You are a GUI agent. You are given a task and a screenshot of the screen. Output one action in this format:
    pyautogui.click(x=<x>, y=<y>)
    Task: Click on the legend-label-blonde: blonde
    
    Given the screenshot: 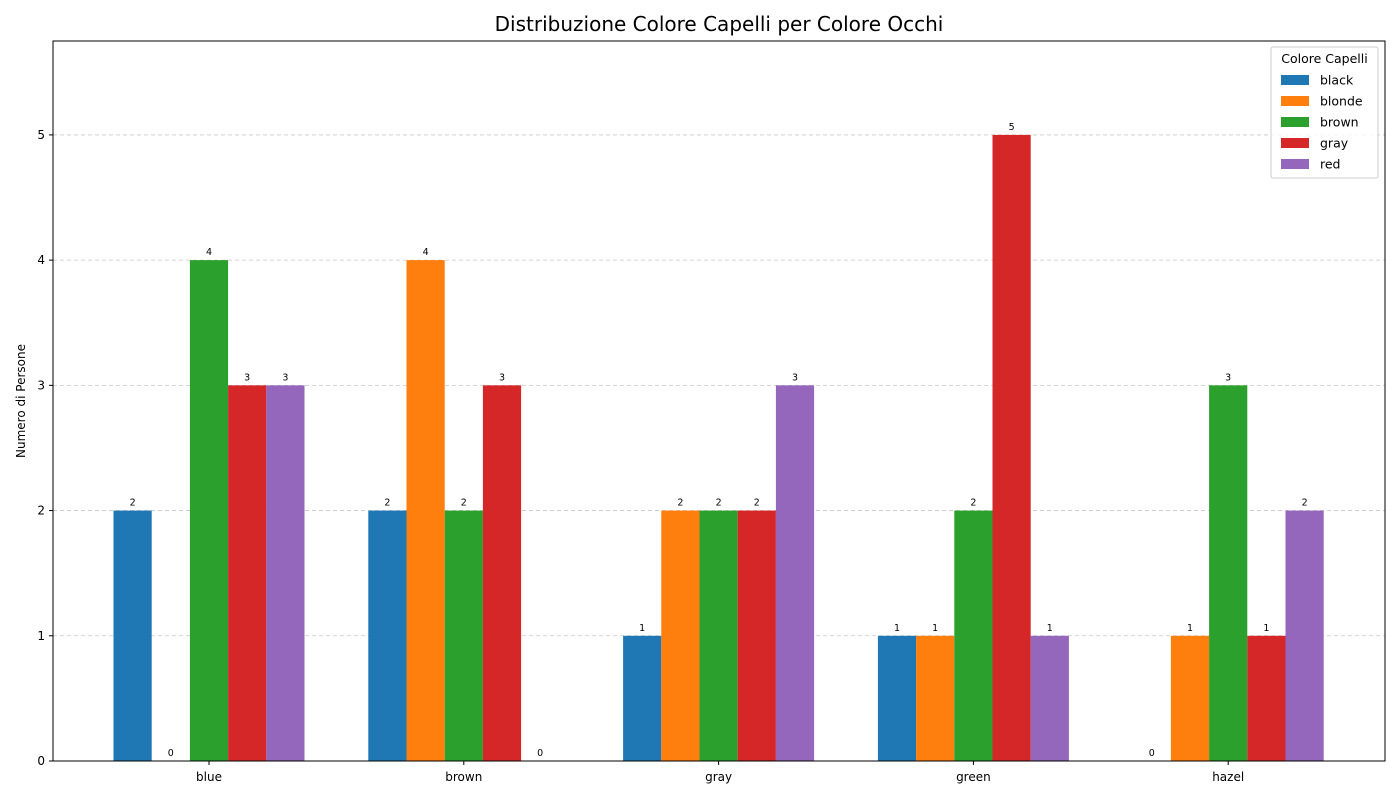 What is the action you would take?
    pyautogui.click(x=1341, y=101)
    